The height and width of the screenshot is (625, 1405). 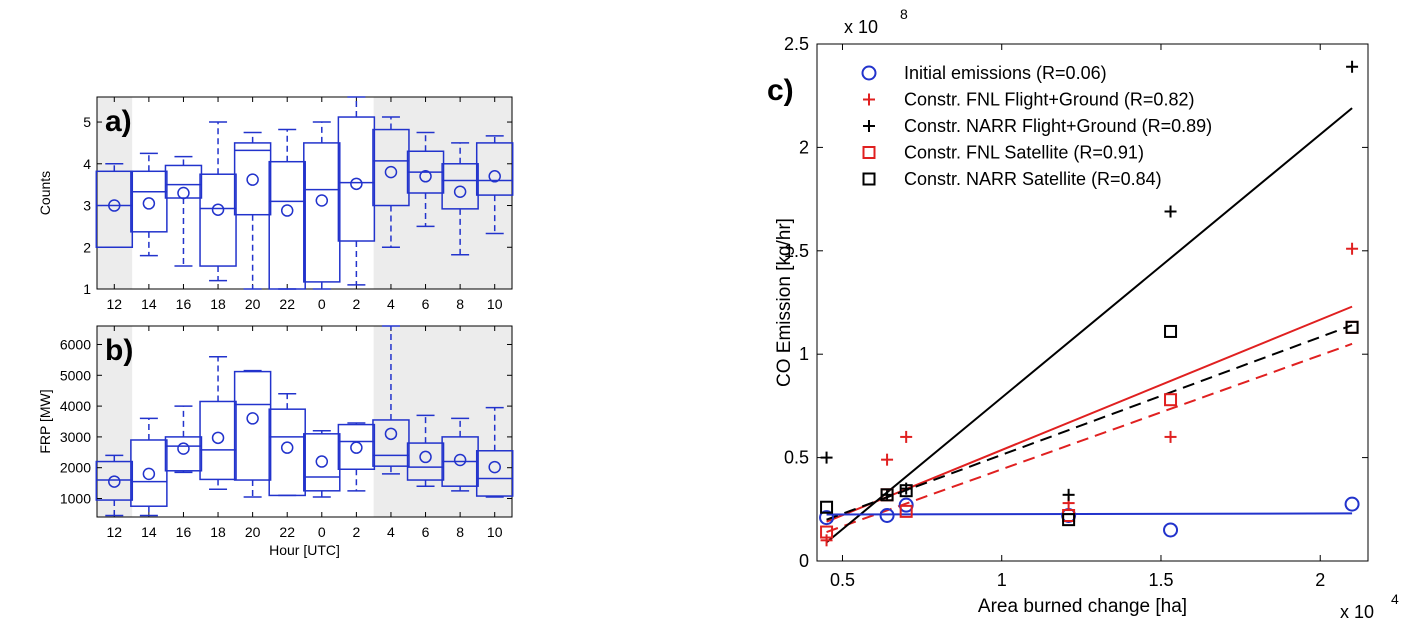 What do you see at coordinates (426, 532) in the screenshot?
I see `x-tick-label: 6` at bounding box center [426, 532].